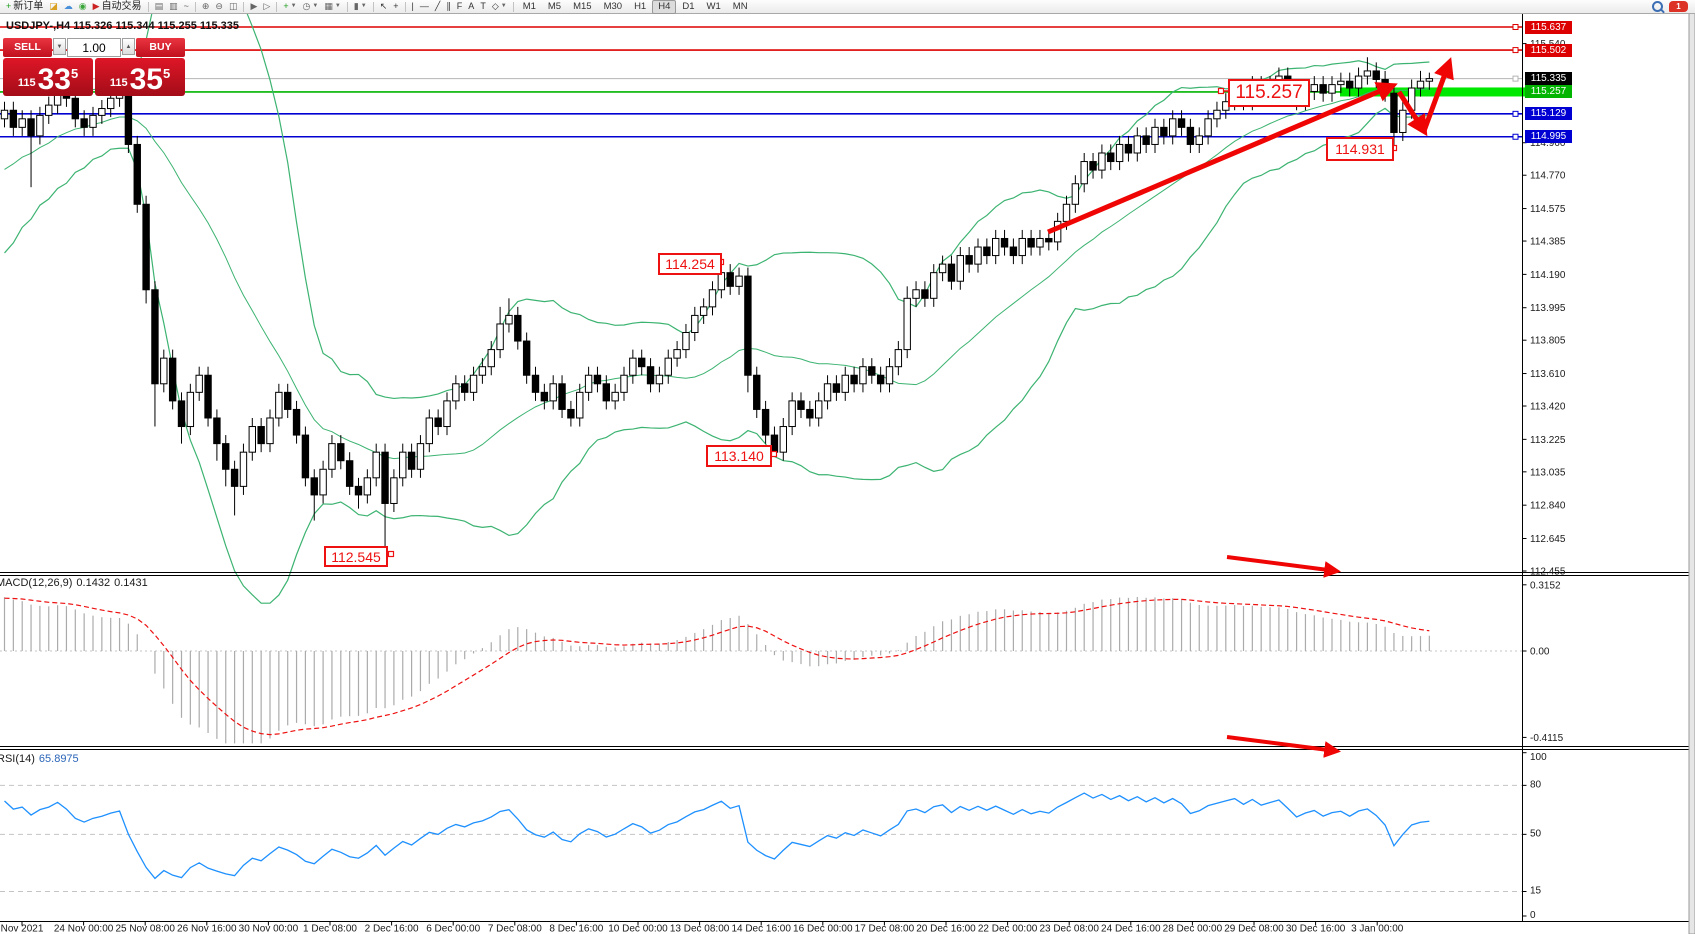 This screenshot has width=1695, height=934. I want to click on buy-price-prefix: 115, so click(118, 83).